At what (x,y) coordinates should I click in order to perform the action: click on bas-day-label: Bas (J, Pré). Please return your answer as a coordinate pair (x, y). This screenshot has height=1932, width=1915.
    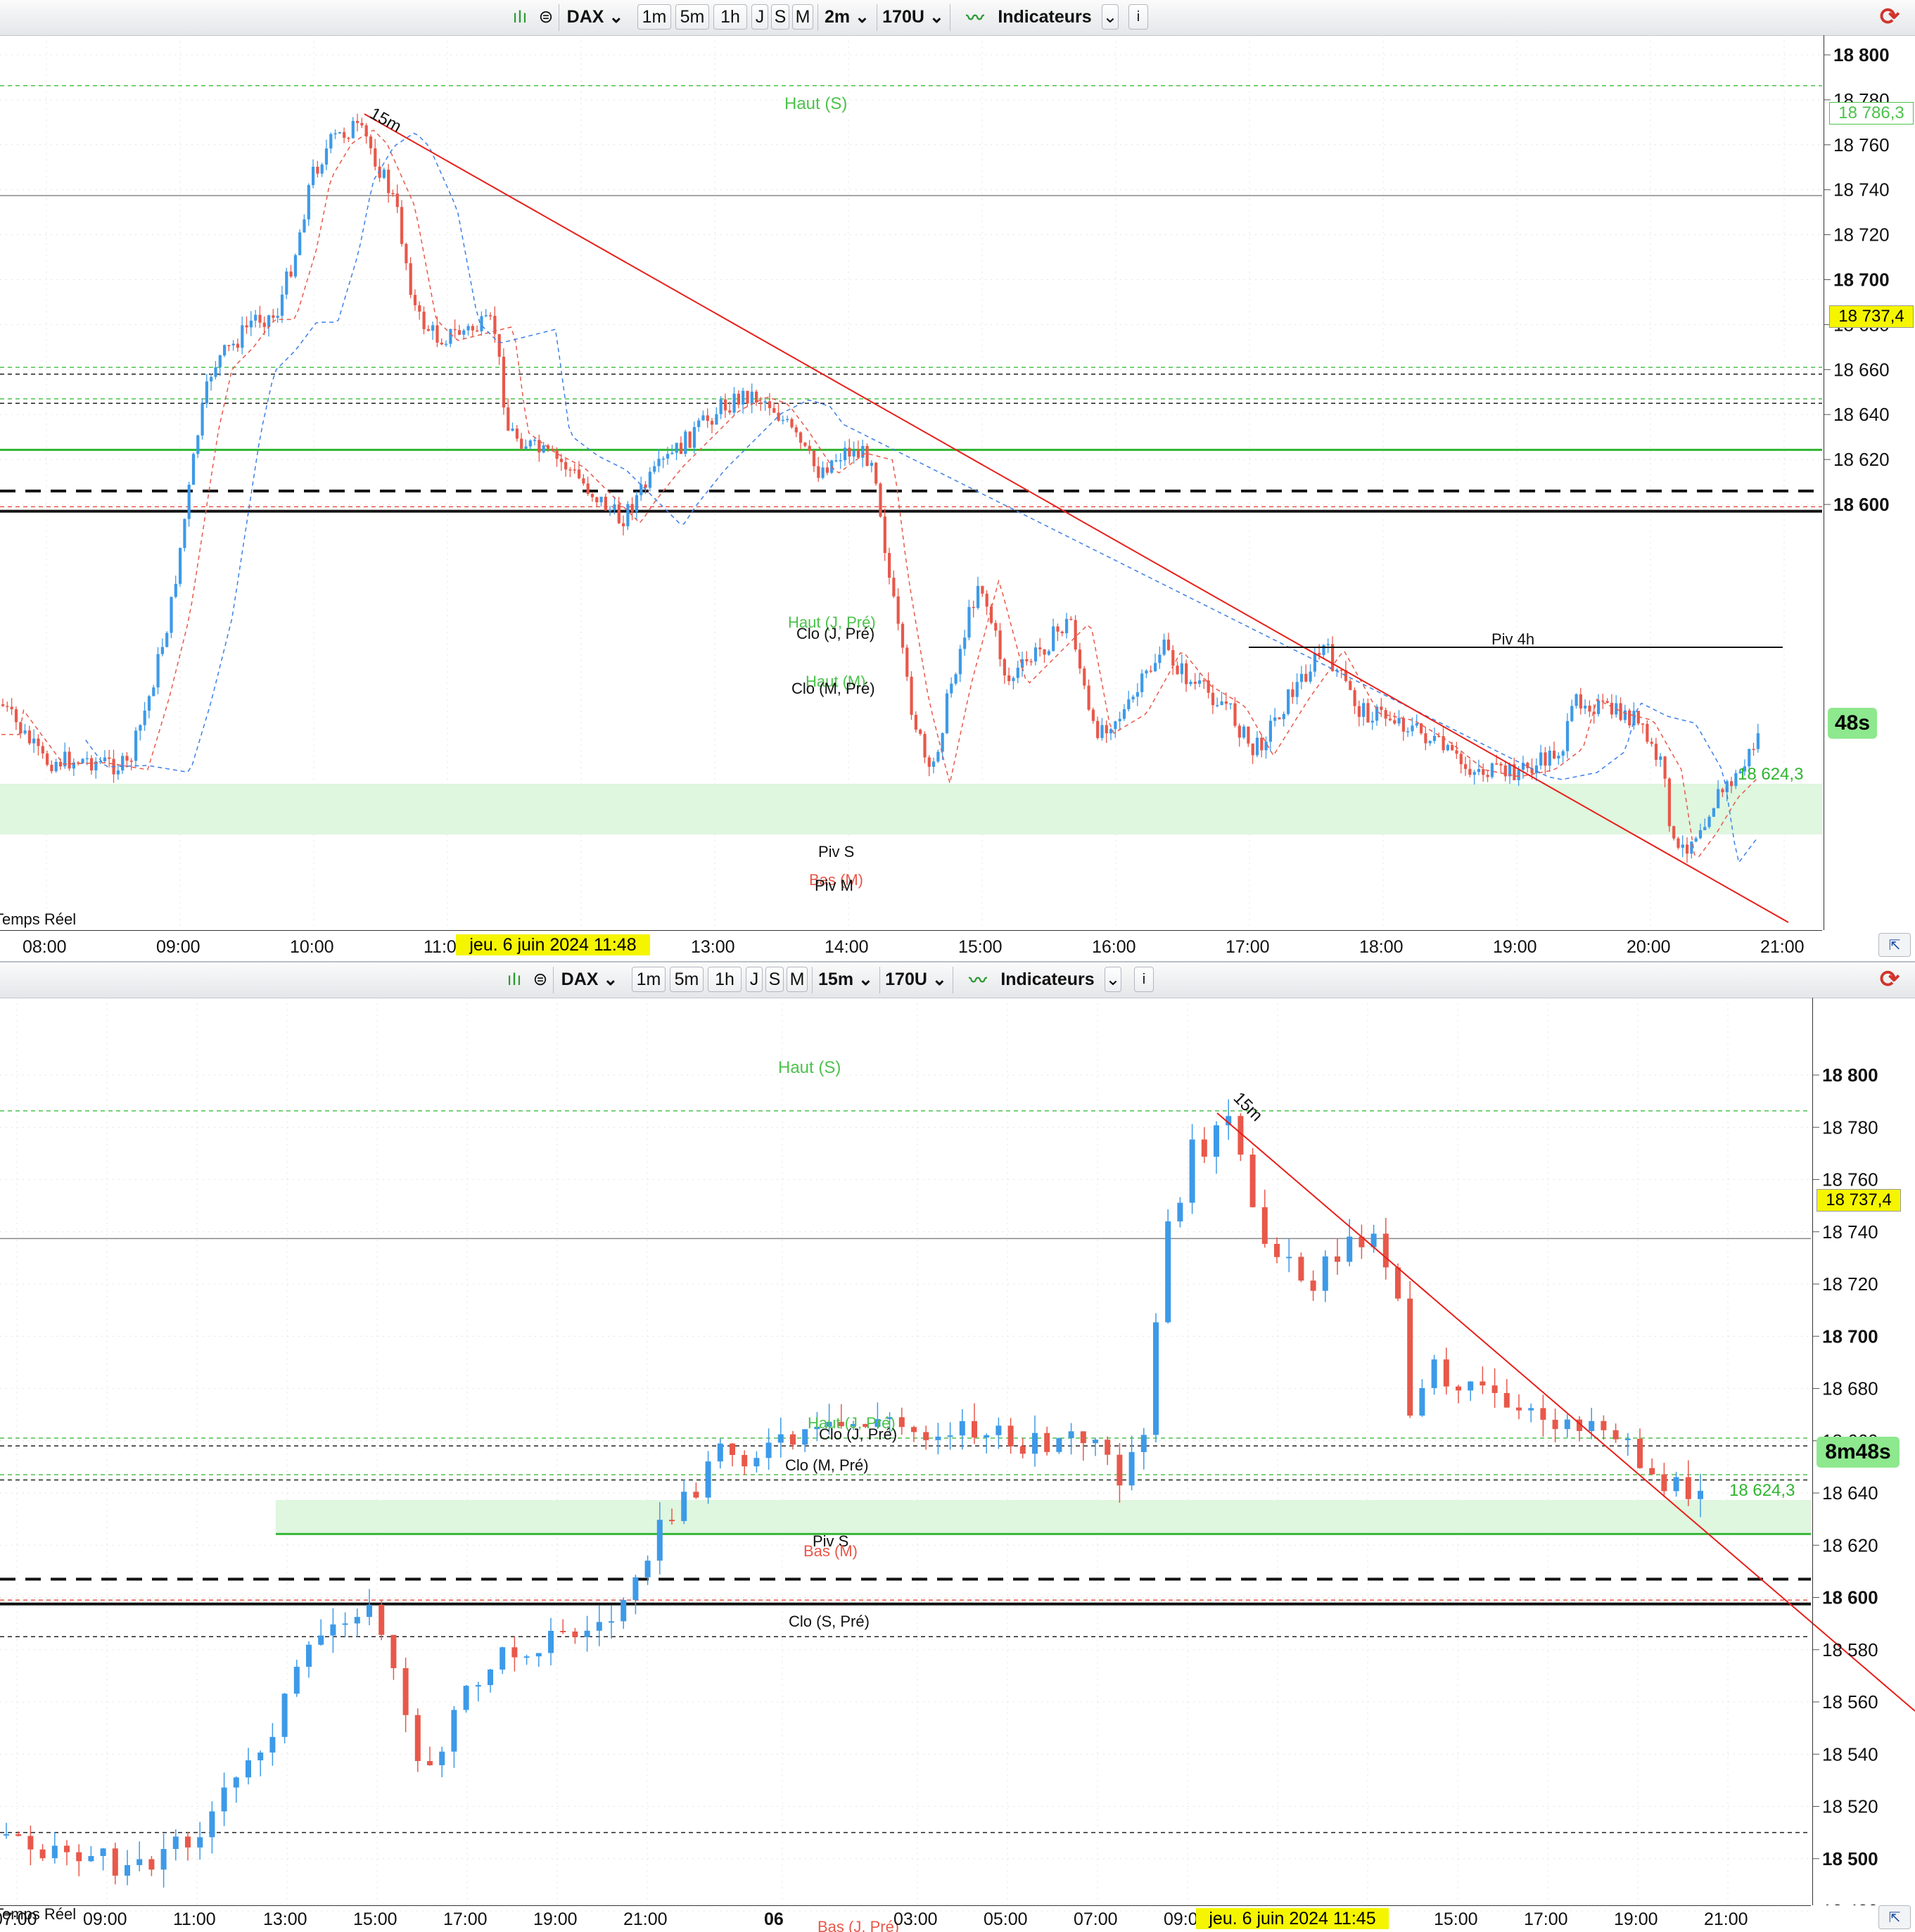
    Looking at the image, I should click on (858, 1925).